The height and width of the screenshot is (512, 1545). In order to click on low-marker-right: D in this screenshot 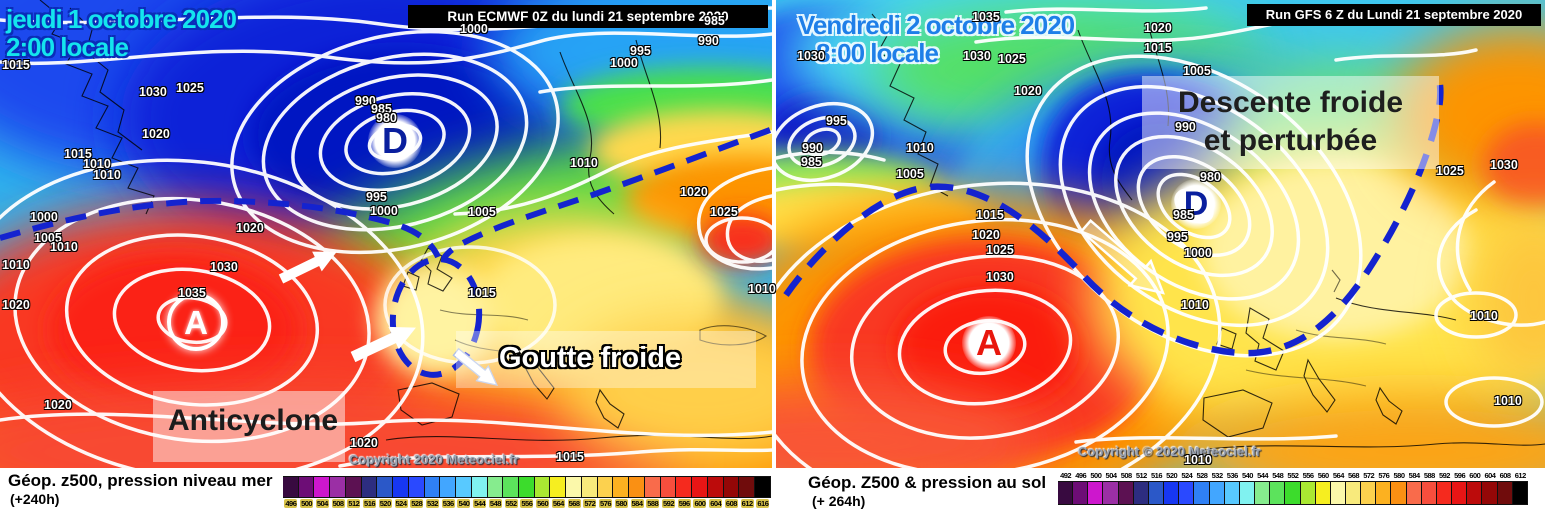, I will do `click(1196, 204)`.